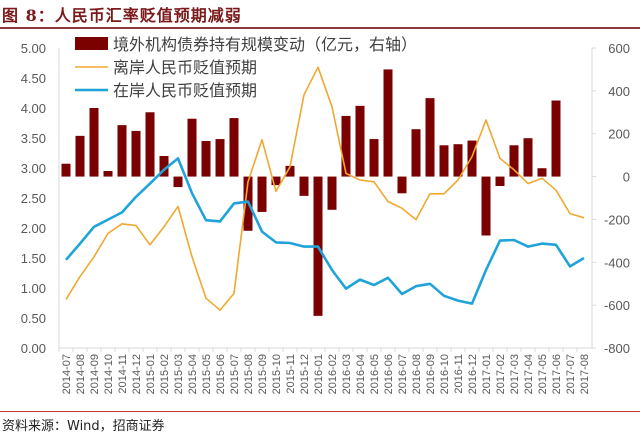 This screenshot has width=640, height=437. Describe the element at coordinates (33, 78) in the screenshot. I see `left-axis-tick-label: 4.50` at that location.